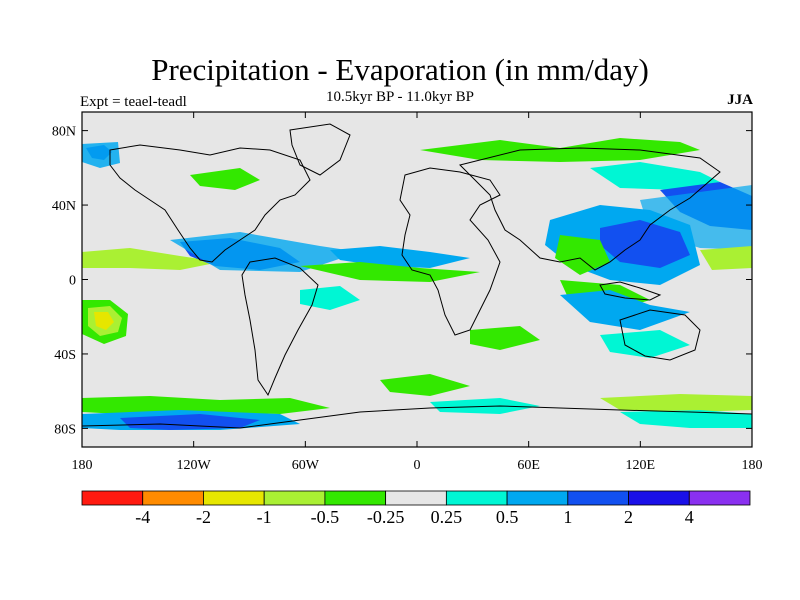  Describe the element at coordinates (133, 102) in the screenshot. I see `experiment-label: Expt = teael-teadl` at that location.